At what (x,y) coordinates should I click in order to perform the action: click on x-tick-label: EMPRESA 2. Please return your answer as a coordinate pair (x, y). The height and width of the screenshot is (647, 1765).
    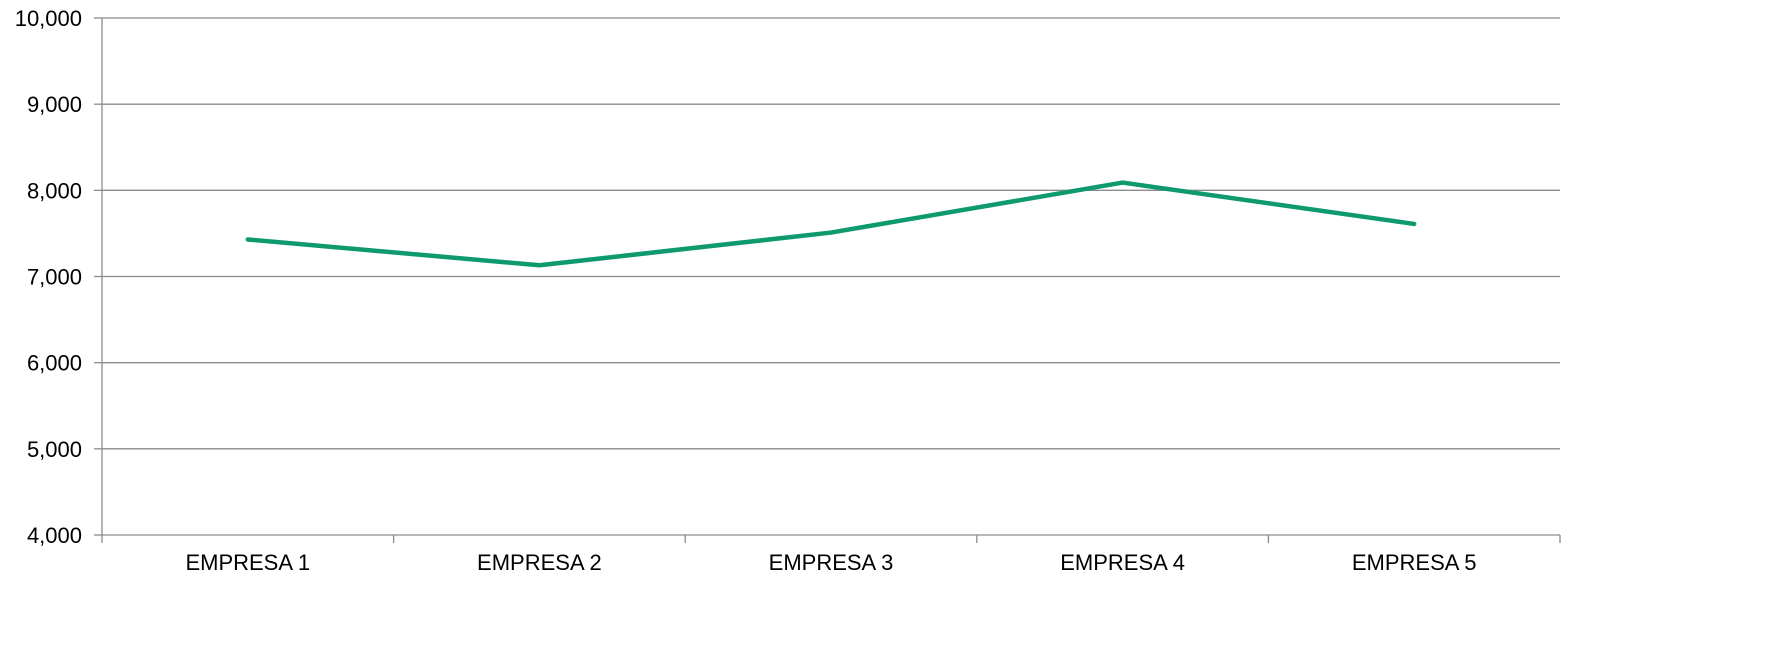
    Looking at the image, I should click on (539, 562).